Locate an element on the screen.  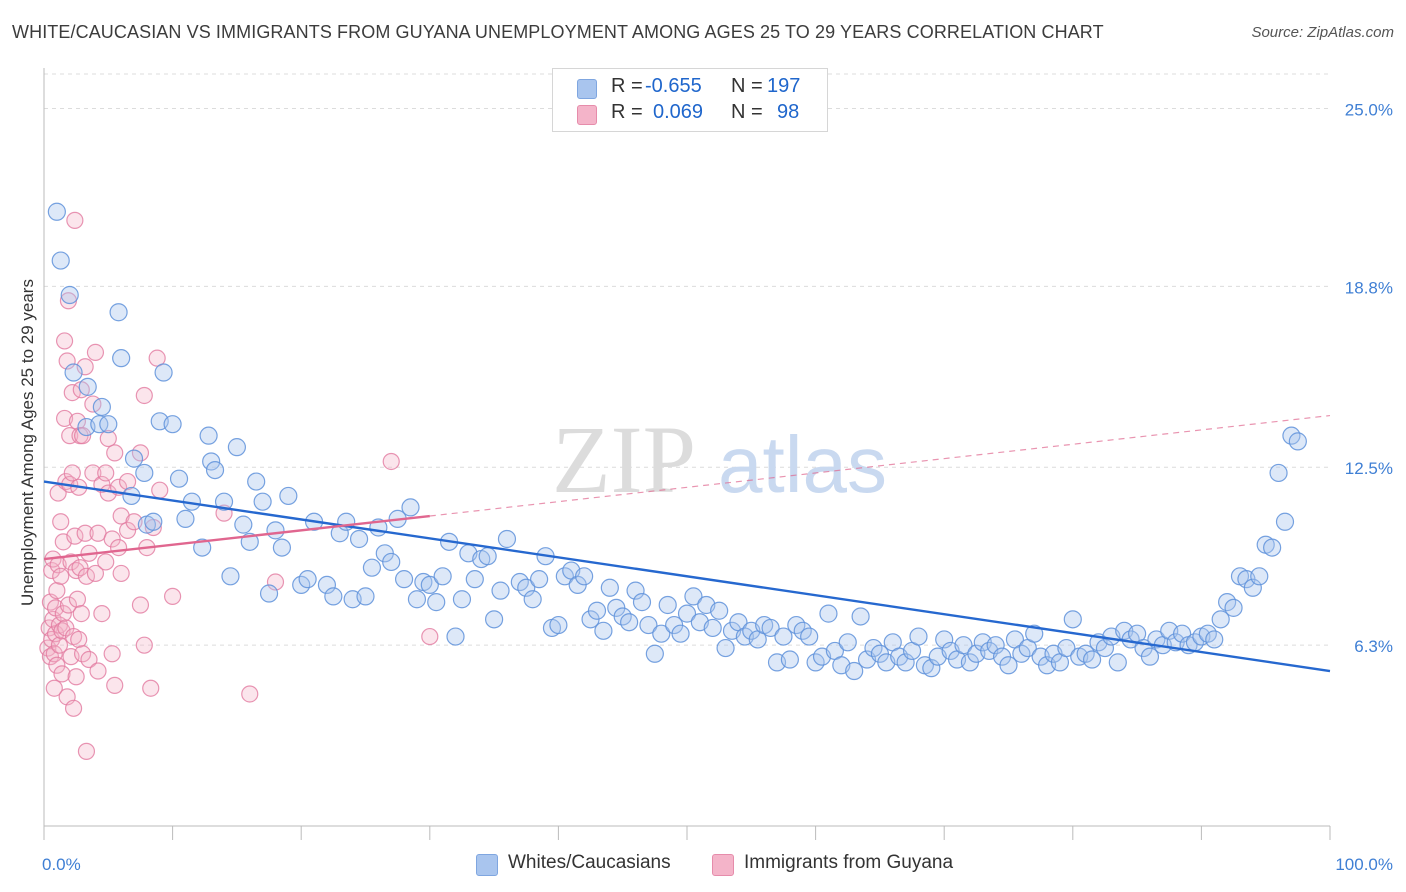
watermark: ZIP atlas is located at coordinates (719, 459).